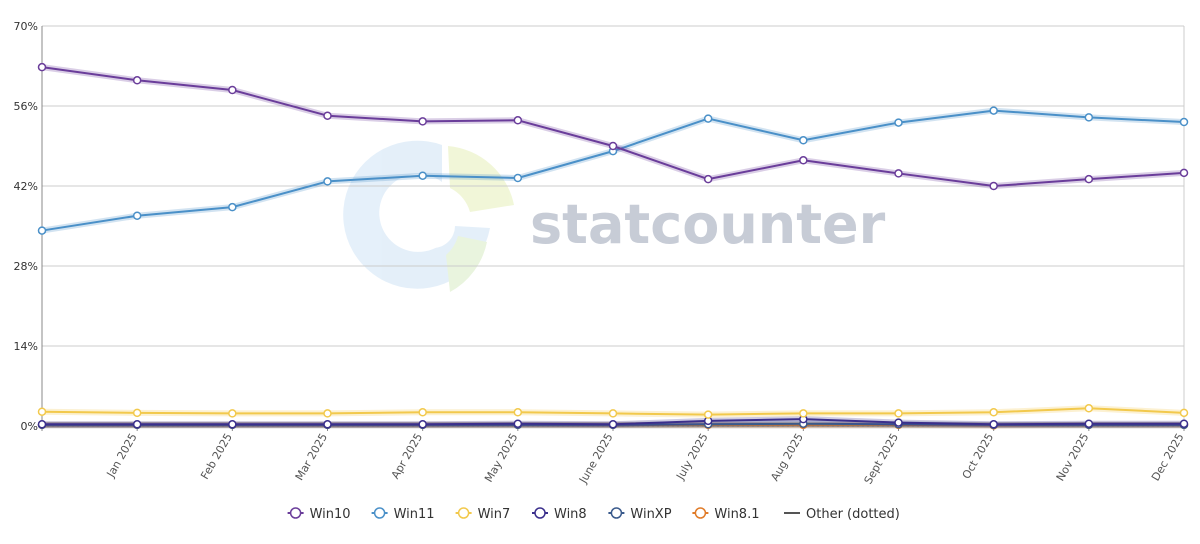 The height and width of the screenshot is (544, 1200). I want to click on series-win7, so click(613, 411).